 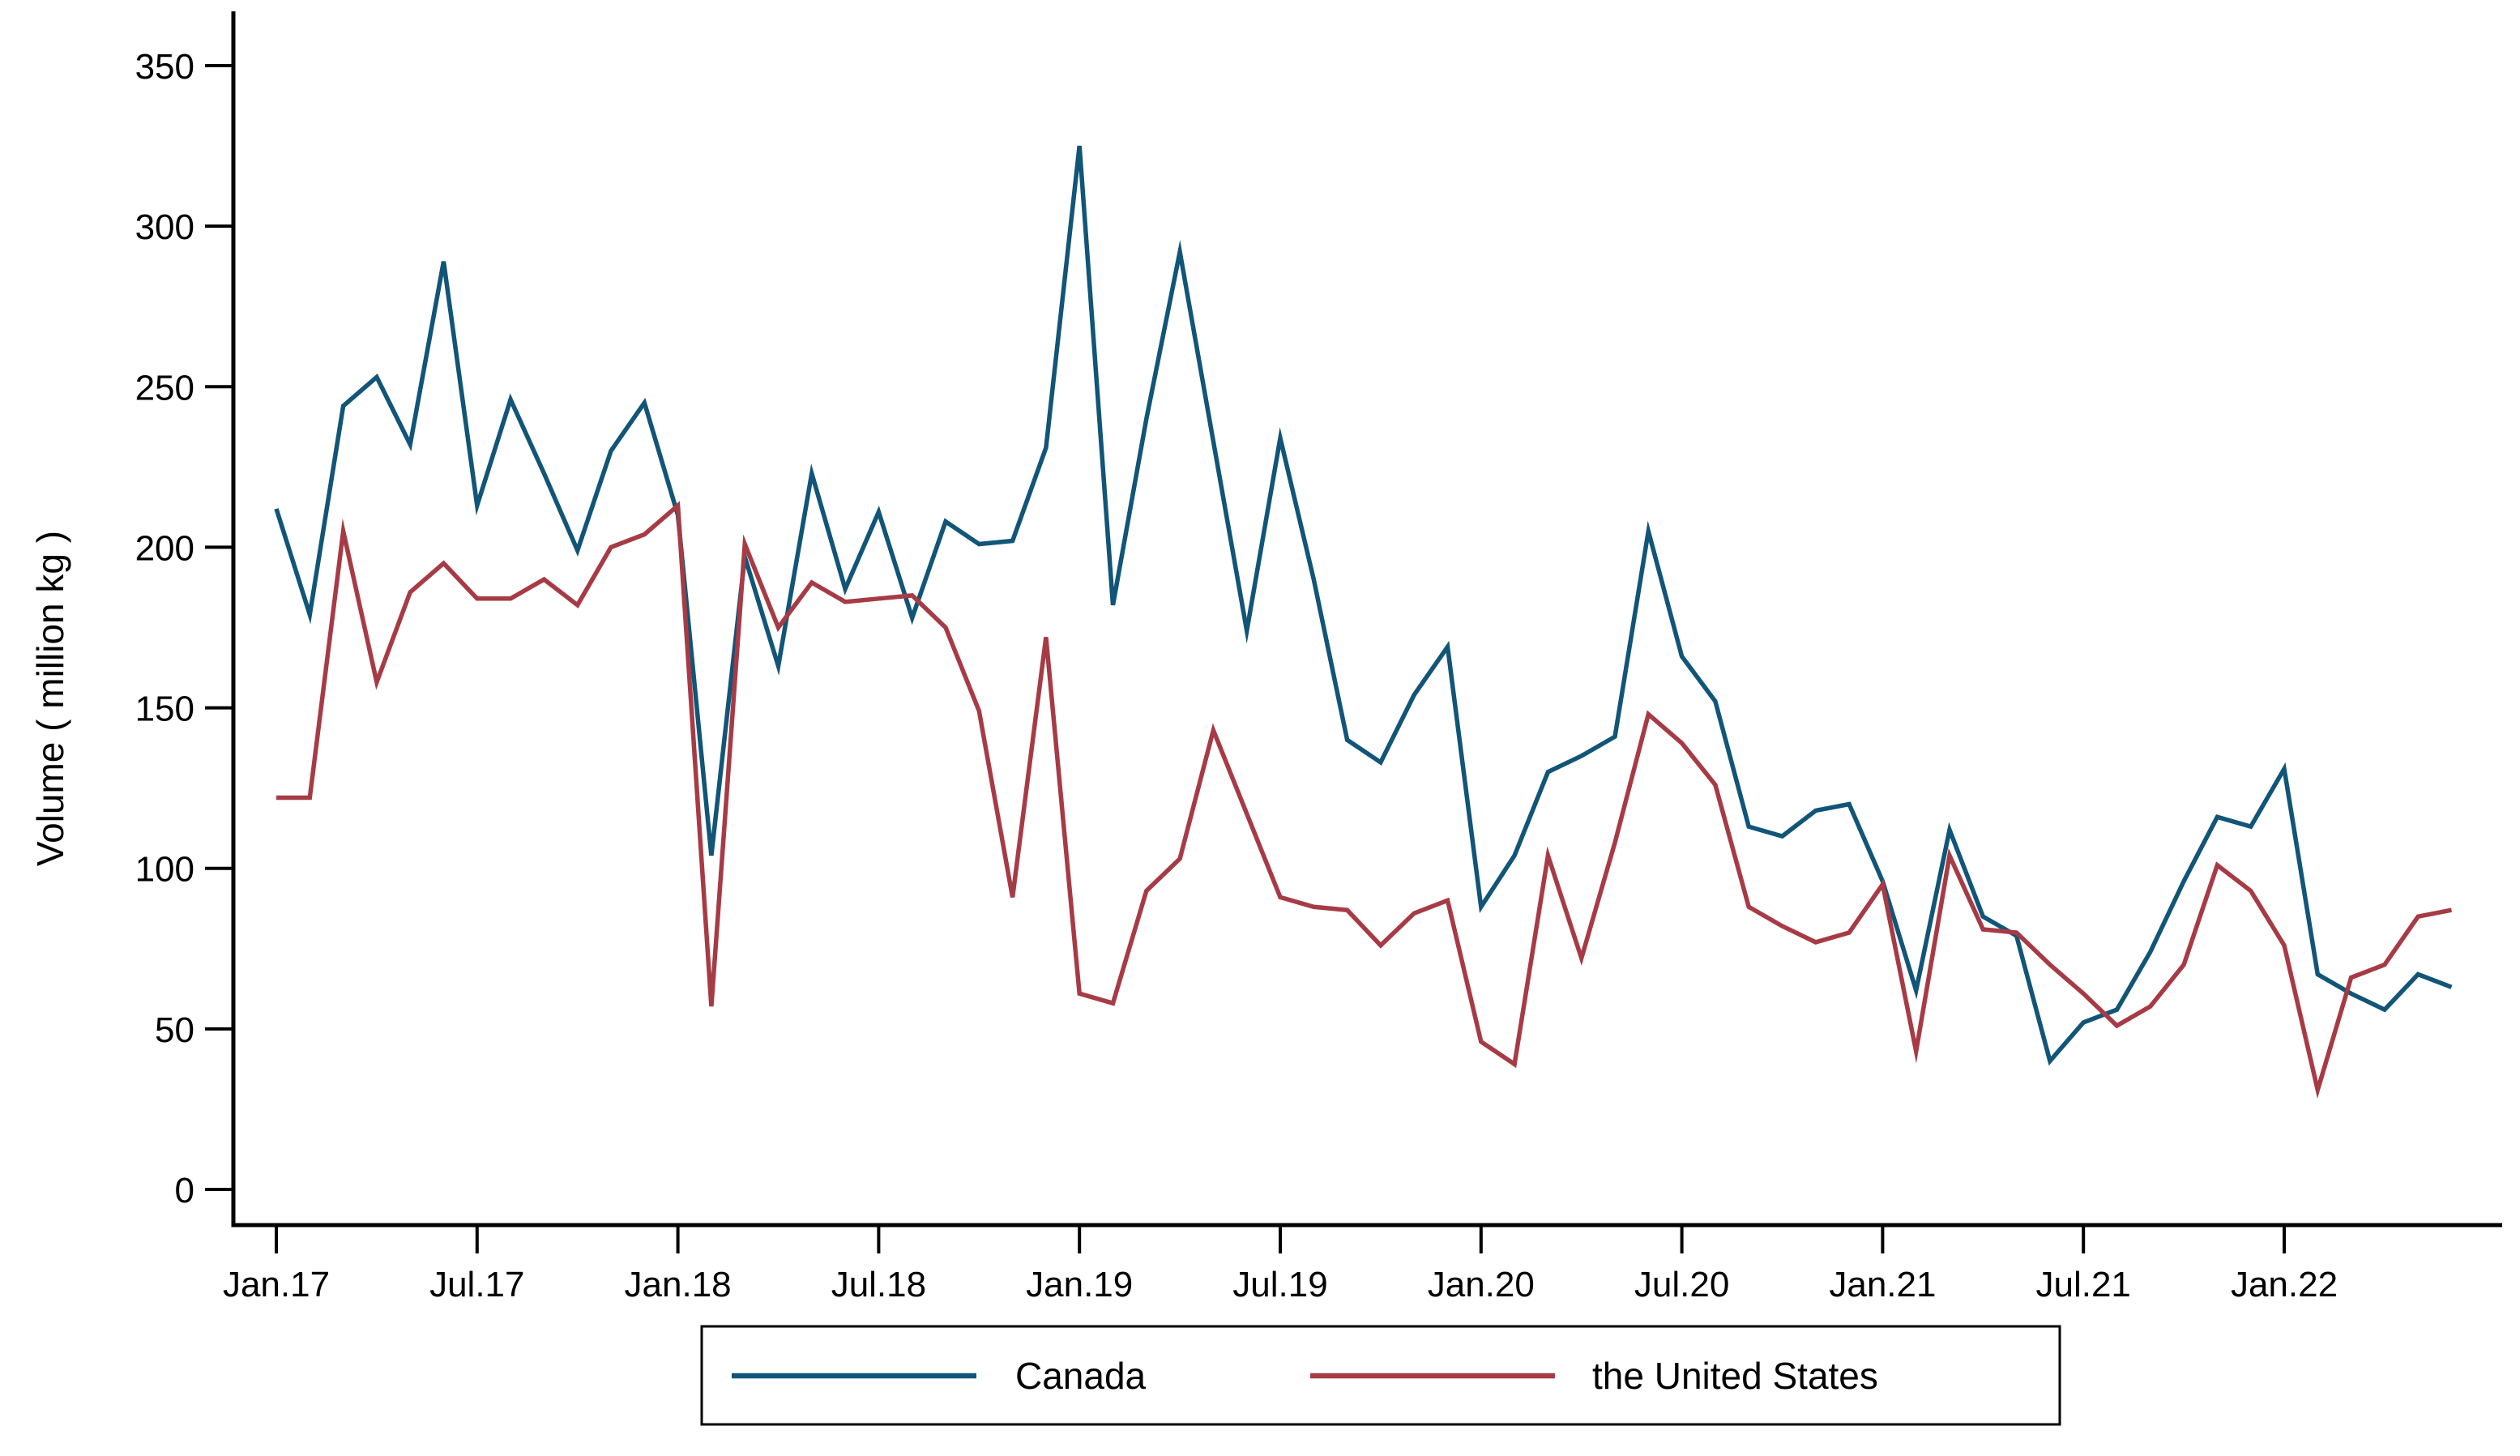 What do you see at coordinates (1081, 1376) in the screenshot?
I see `legend-canada-label: Canada` at bounding box center [1081, 1376].